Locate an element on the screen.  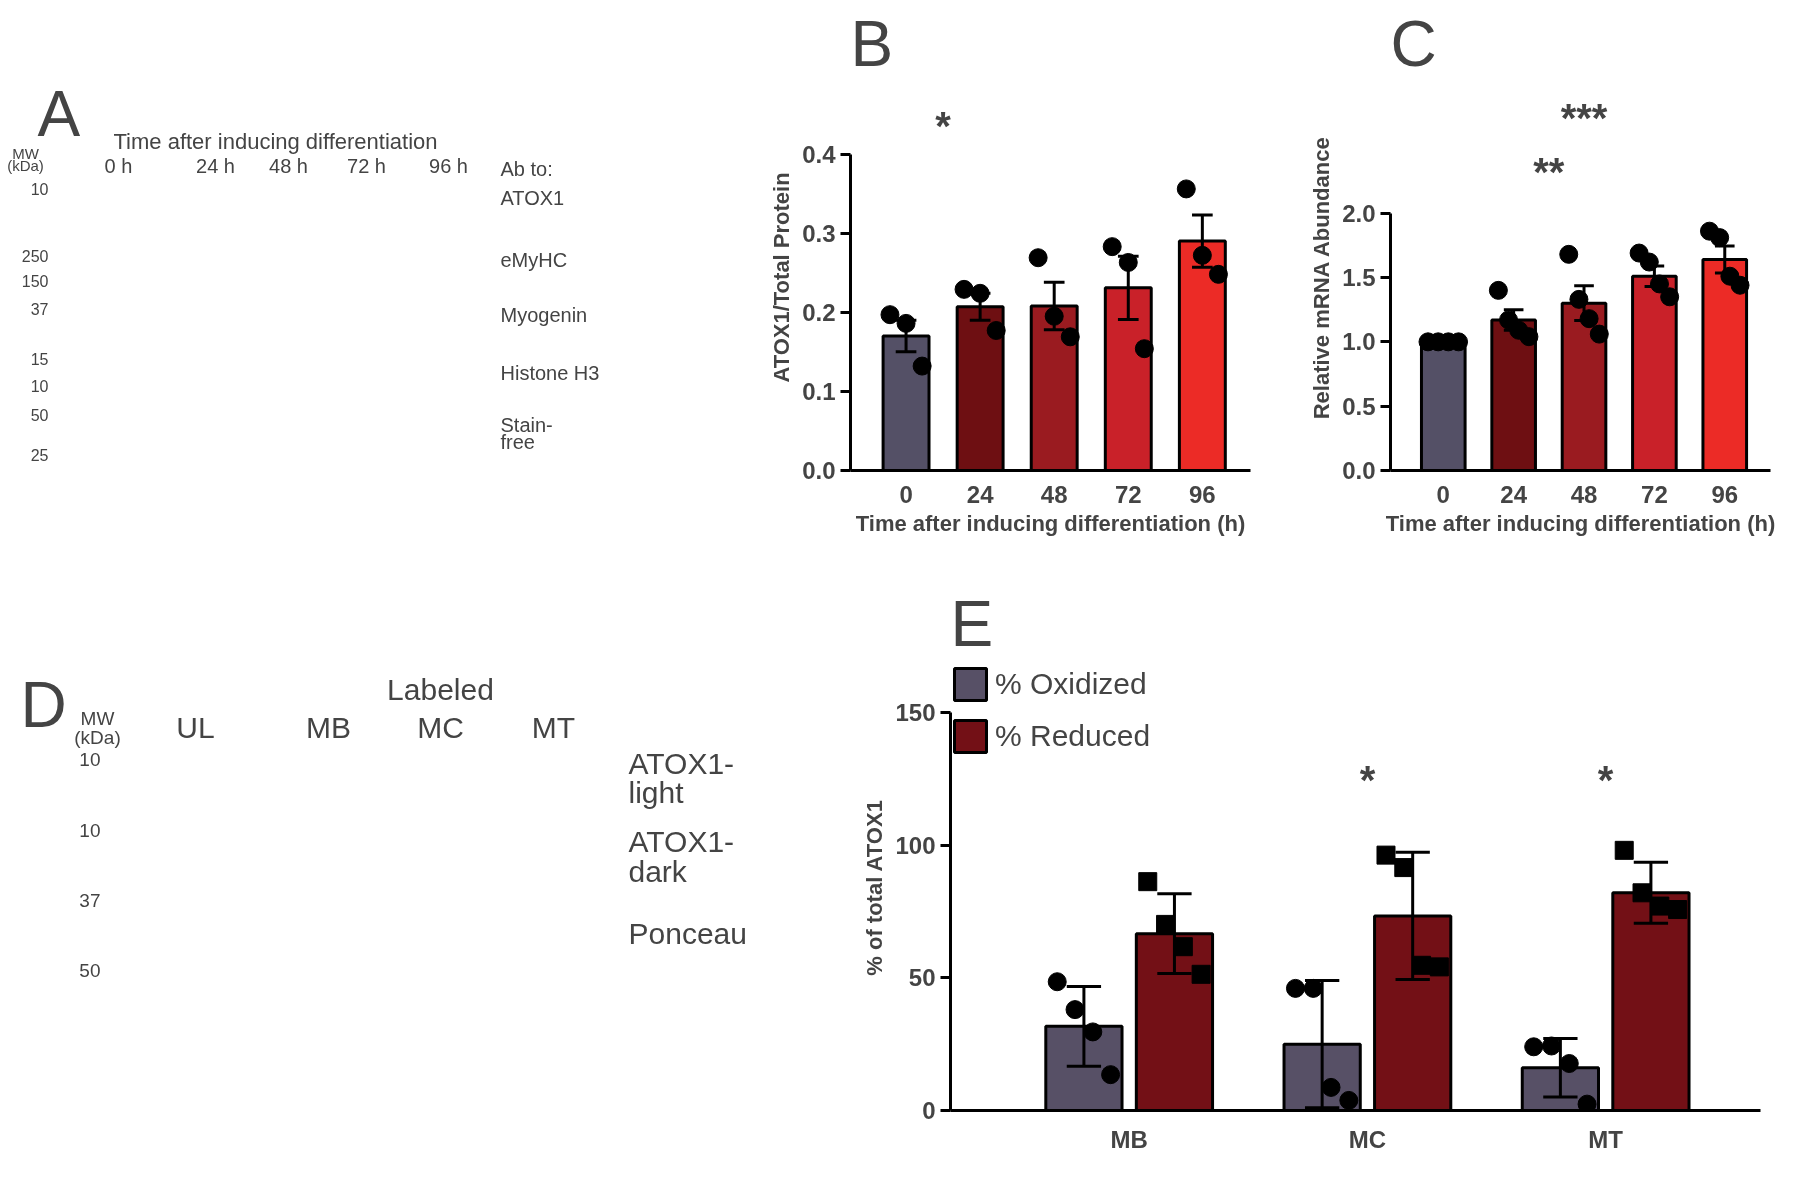
legend-label: % Reduced is located at coordinates (1073, 736).